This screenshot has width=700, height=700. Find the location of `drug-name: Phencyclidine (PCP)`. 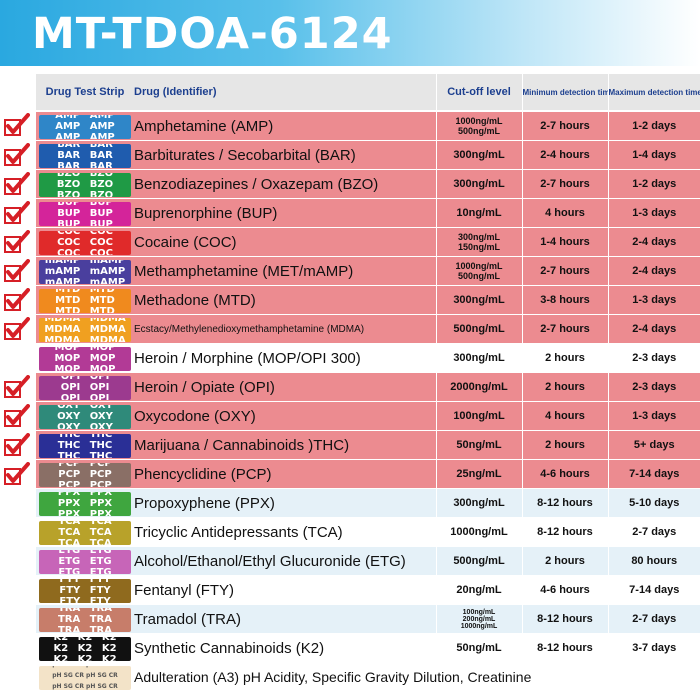

drug-name: Phencyclidine (PCP) is located at coordinates (285, 474).